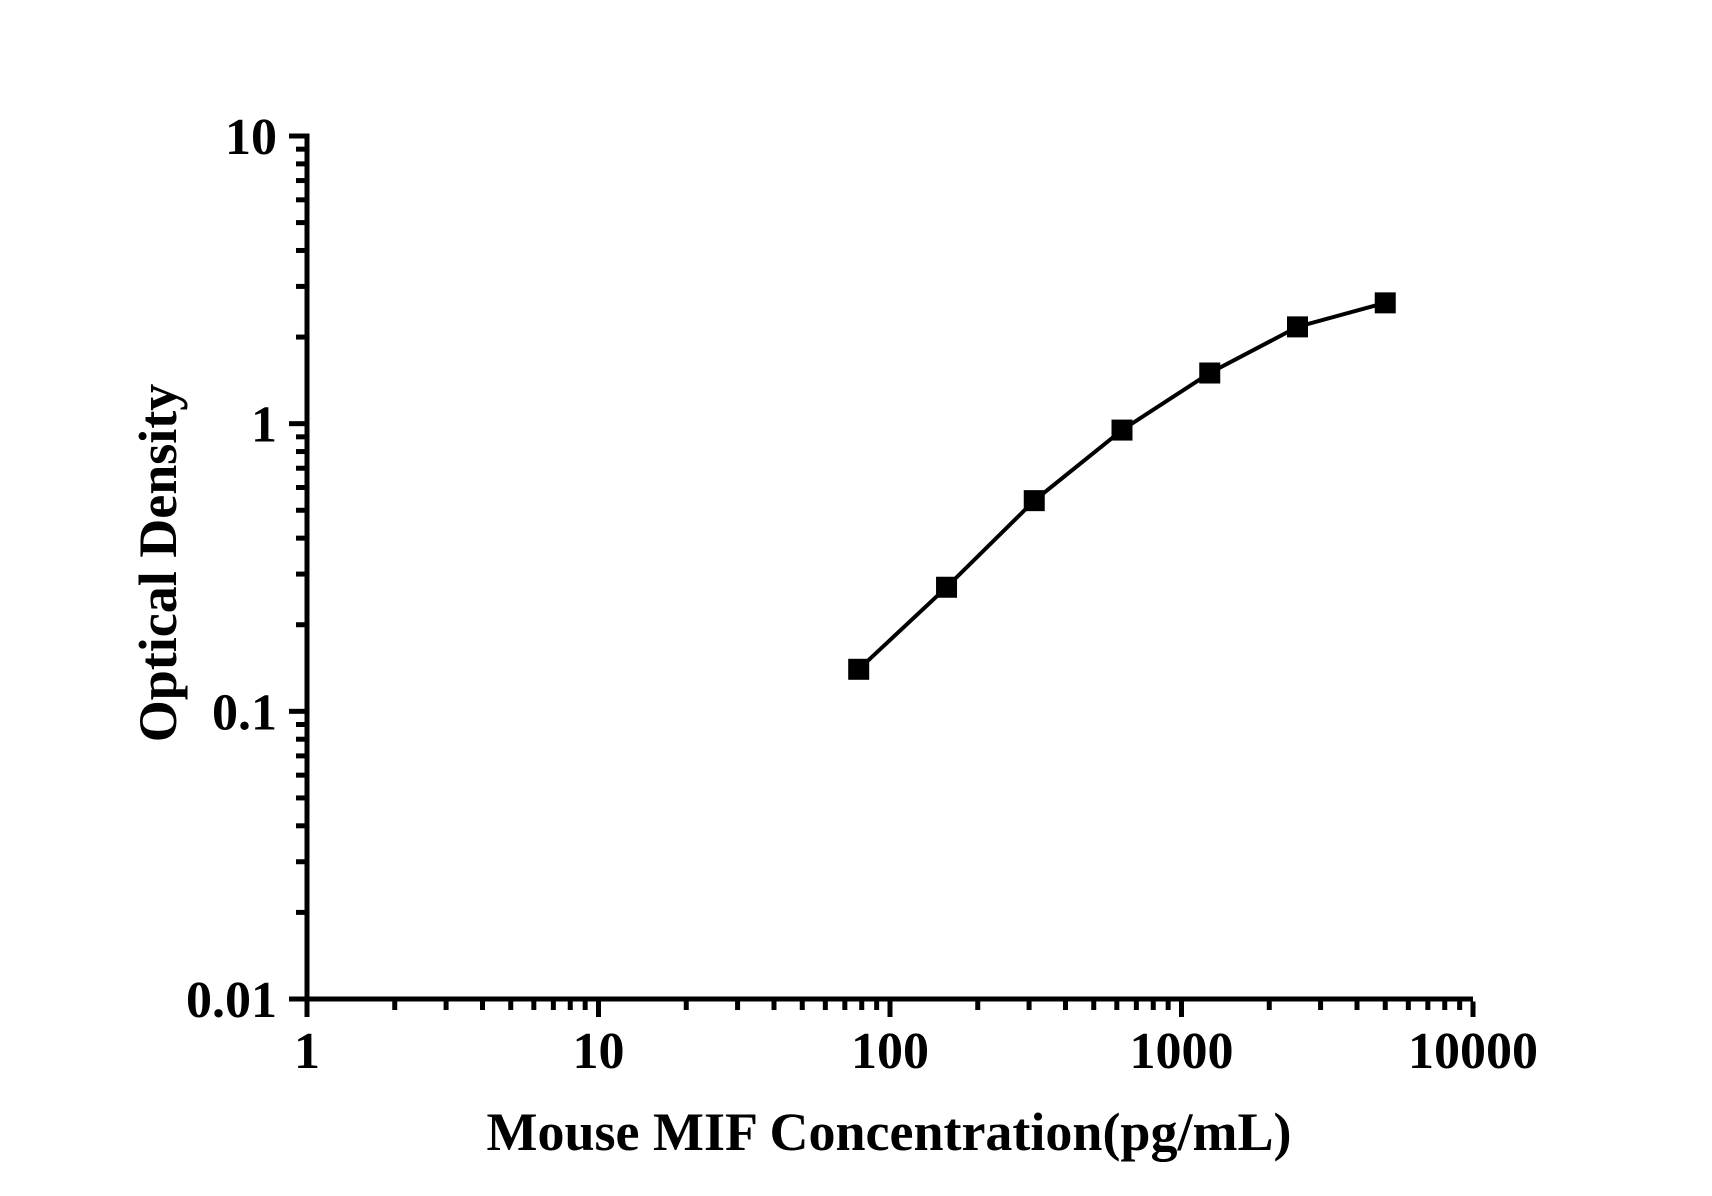 Image resolution: width=1712 pixels, height=1196 pixels. Describe the element at coordinates (158, 563) in the screenshot. I see `y-axis-title: Optical Density` at that location.